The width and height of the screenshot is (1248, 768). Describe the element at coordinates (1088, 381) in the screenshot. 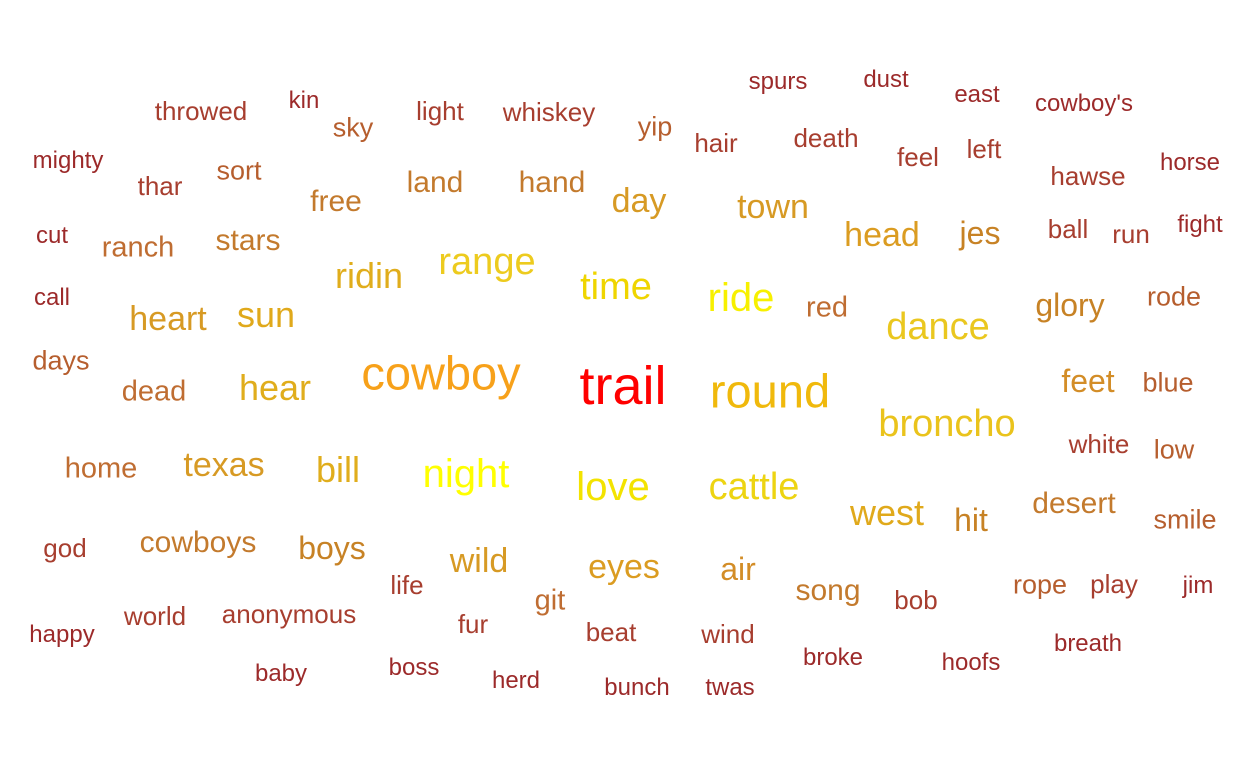

I see `word: feet` at that location.